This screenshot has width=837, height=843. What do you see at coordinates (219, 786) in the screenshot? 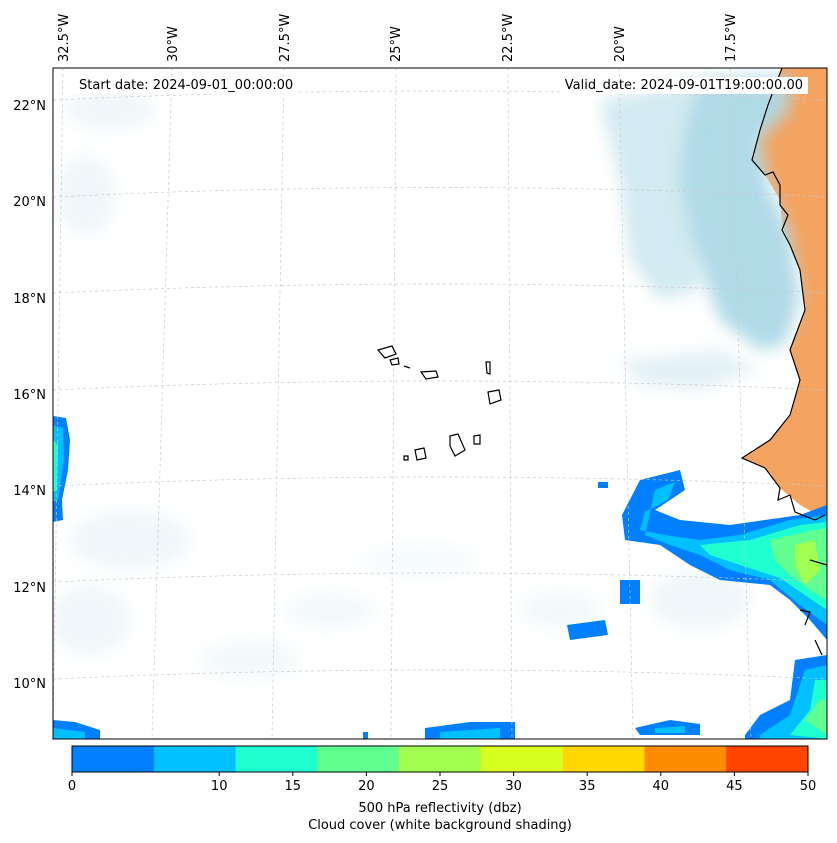
I see `colorbar-tick-label: 10` at bounding box center [219, 786].